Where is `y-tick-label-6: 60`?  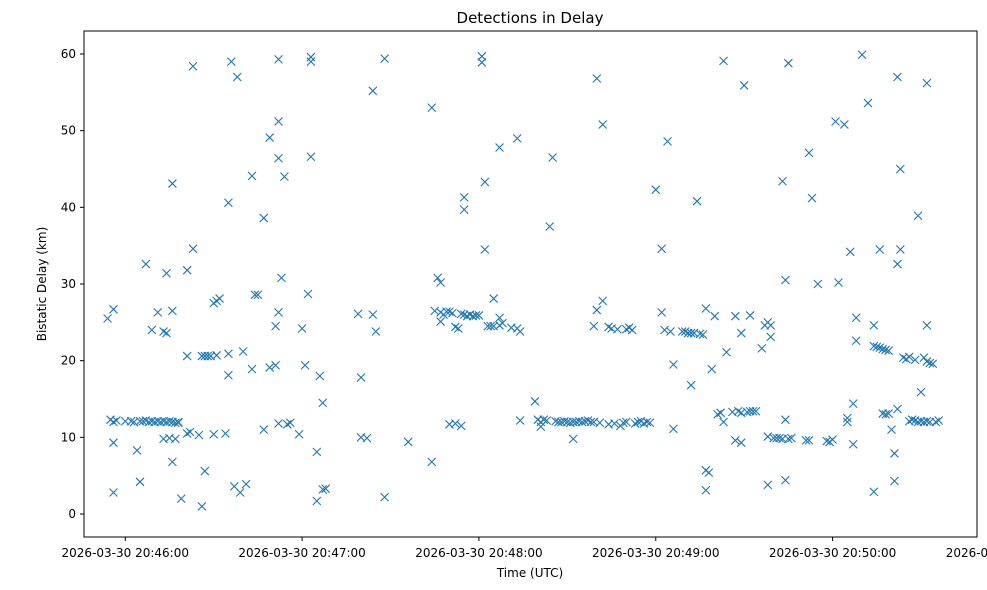
y-tick-label-6: 60 is located at coordinates (68, 54).